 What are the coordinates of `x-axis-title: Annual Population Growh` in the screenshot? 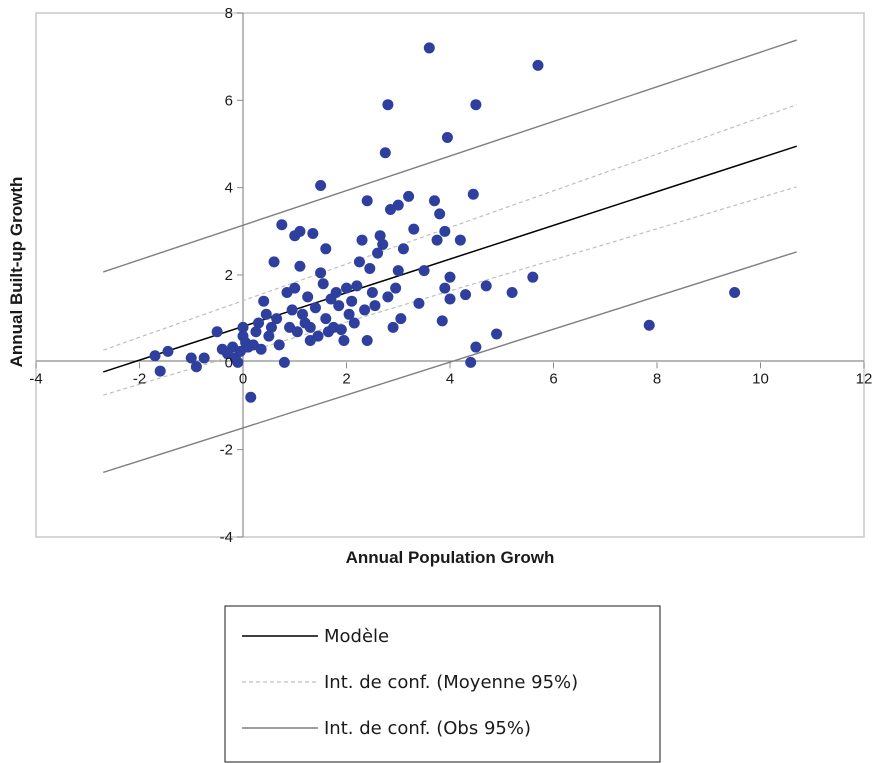 It's located at (450, 557).